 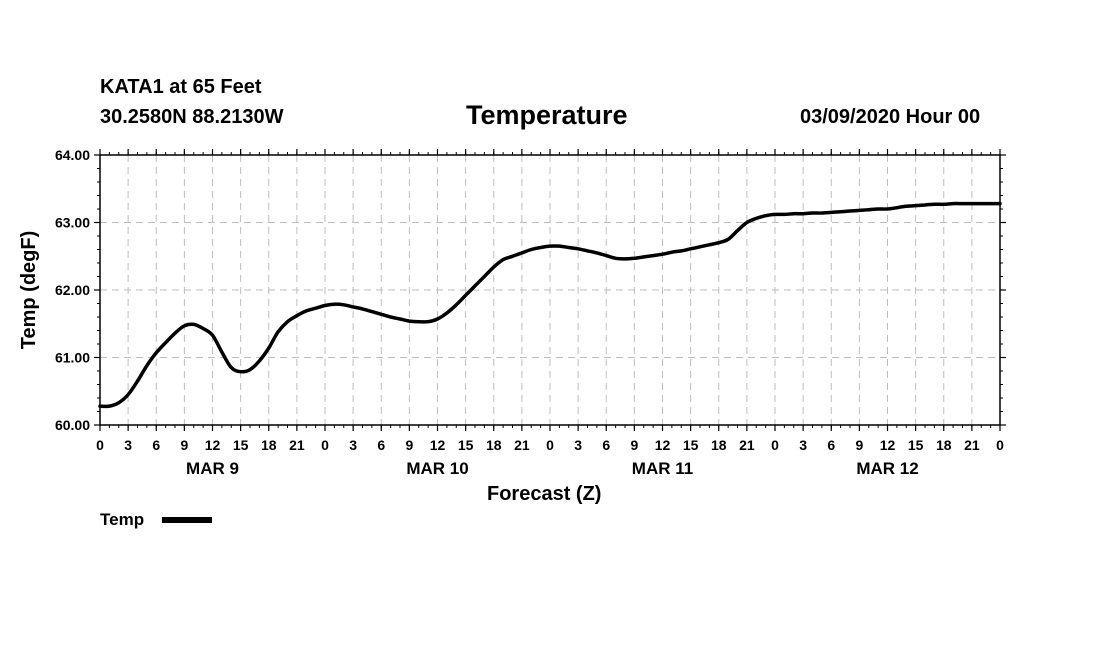 What do you see at coordinates (29, 290) in the screenshot?
I see `y-axis-label: Temp (degF)` at bounding box center [29, 290].